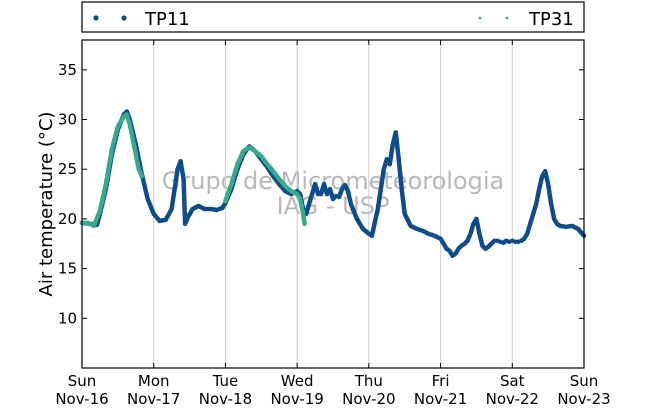 Image resolution: width=650 pixels, height=409 pixels. I want to click on legend-item-tp11: TP11, so click(141, 19).